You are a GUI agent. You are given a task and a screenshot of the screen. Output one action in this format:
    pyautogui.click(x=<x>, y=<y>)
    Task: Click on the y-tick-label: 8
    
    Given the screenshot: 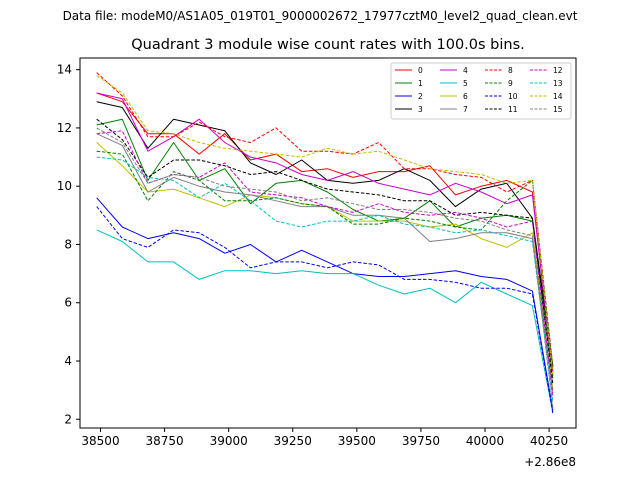 What is the action you would take?
    pyautogui.click(x=68, y=244)
    